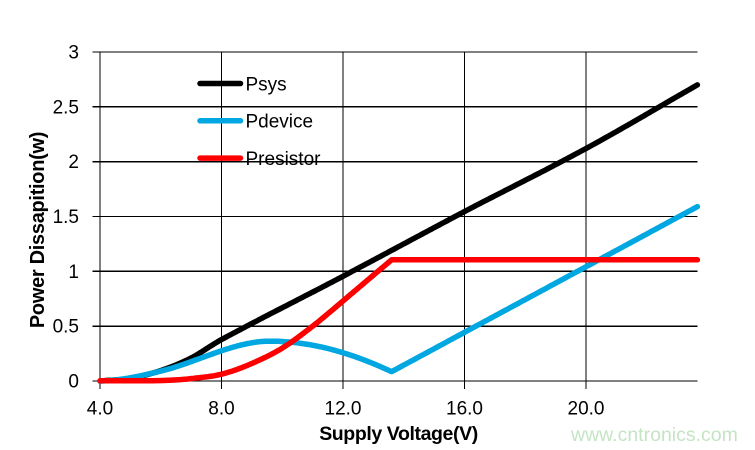  What do you see at coordinates (586, 409) in the screenshot?
I see `svg-text: 20.0` at bounding box center [586, 409].